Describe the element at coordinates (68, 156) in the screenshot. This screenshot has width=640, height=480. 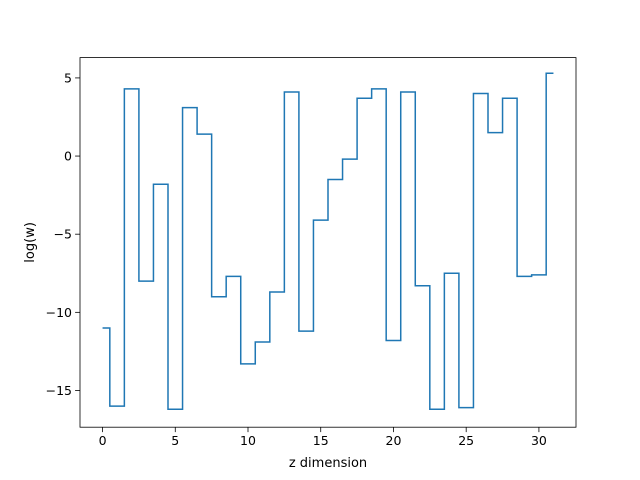
I see `y-tick-label: 0` at that location.